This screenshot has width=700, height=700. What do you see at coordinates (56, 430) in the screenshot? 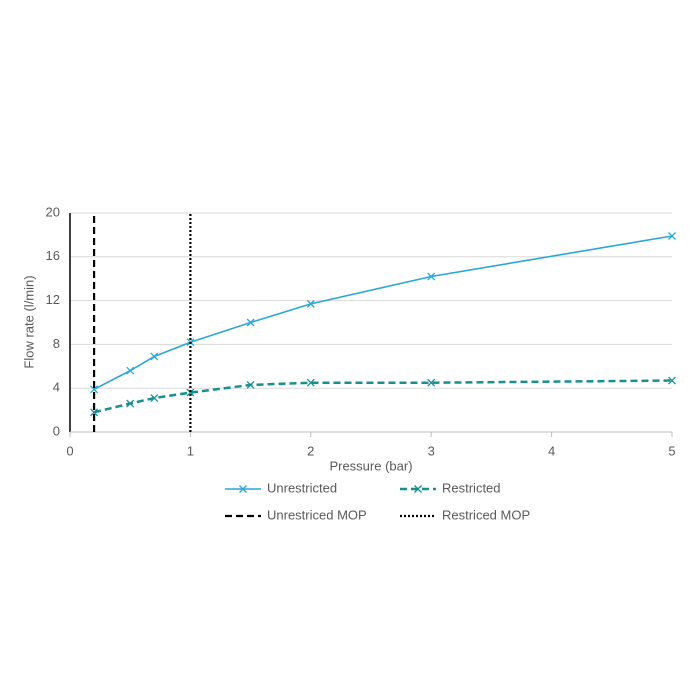
I see `y-tick-label: 0` at bounding box center [56, 430].